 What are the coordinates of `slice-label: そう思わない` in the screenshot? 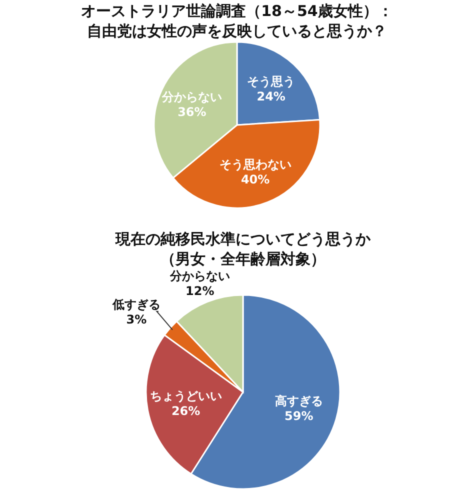 It's located at (255, 164).